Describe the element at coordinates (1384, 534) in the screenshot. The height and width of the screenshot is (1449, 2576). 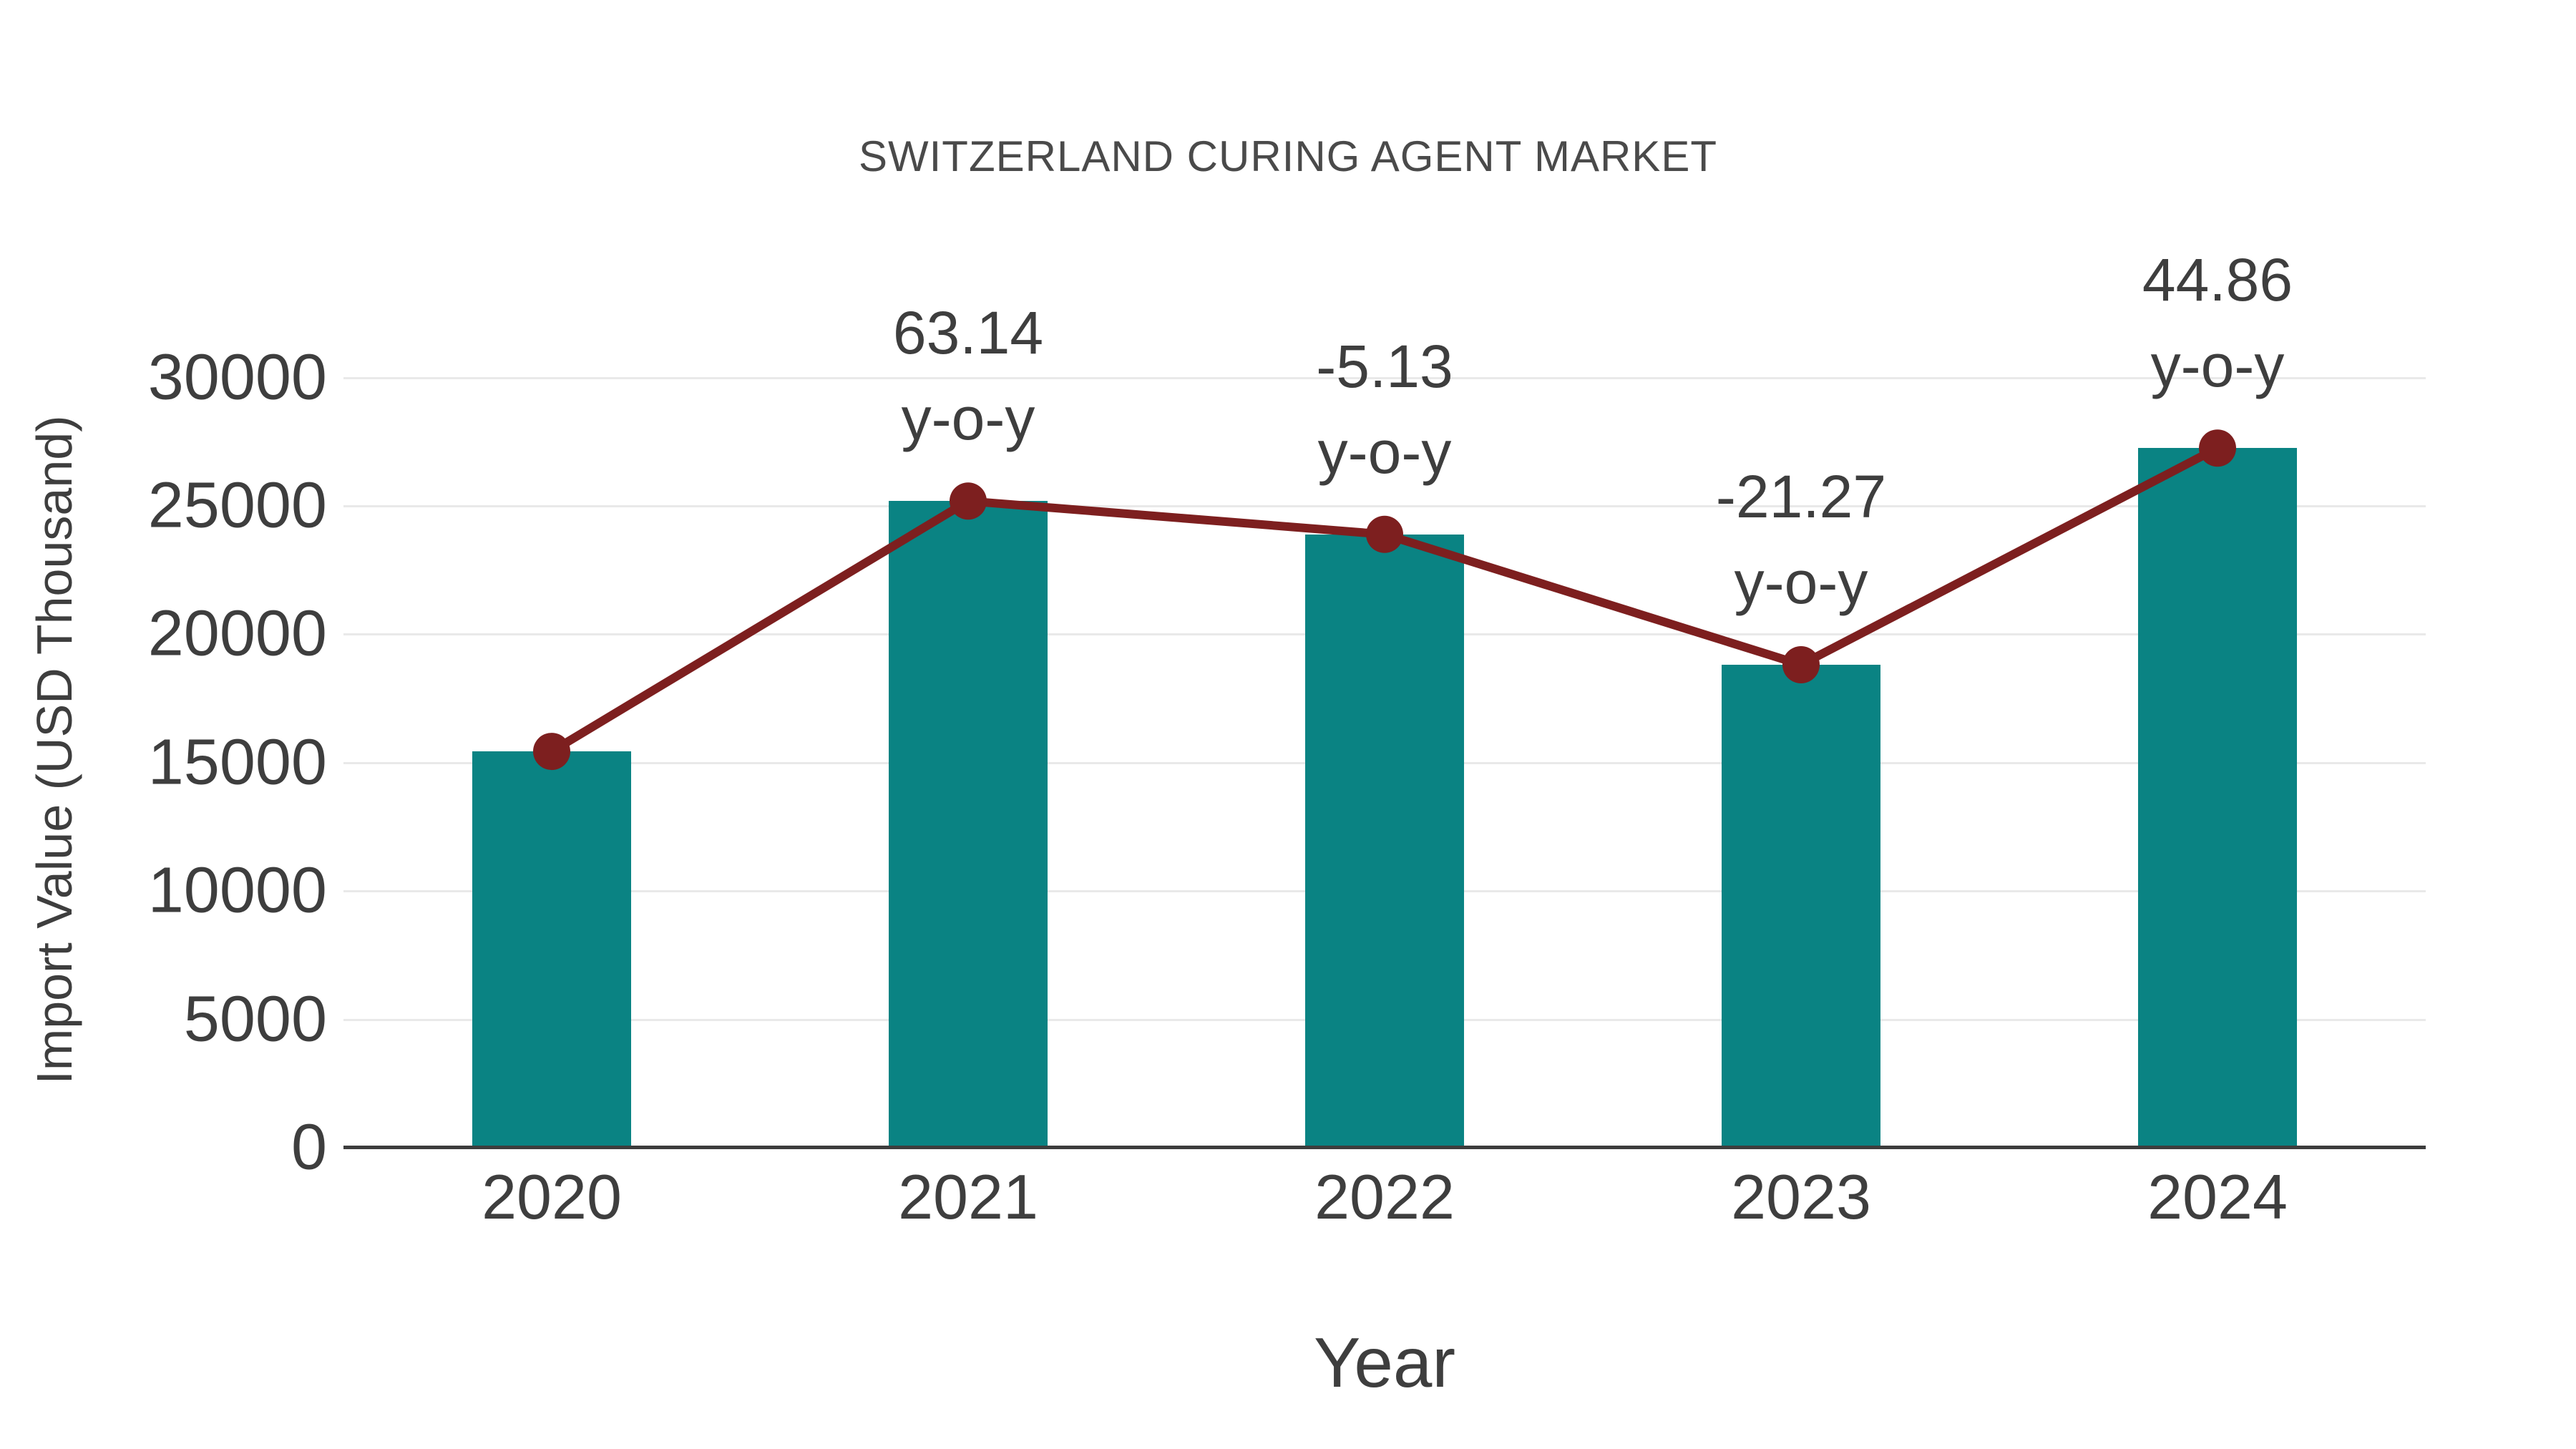
I see `trend-marker-2022` at that location.